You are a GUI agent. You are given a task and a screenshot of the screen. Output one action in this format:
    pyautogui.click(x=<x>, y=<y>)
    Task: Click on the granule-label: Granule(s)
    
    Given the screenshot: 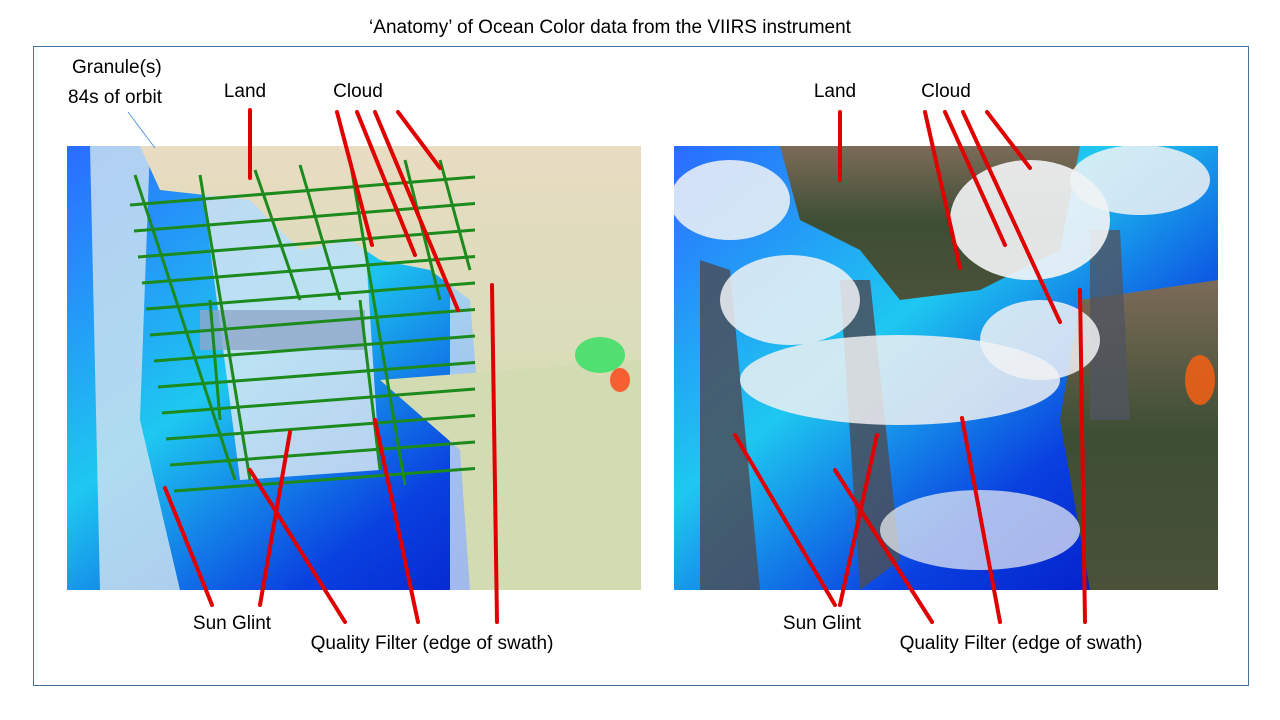 What is the action you would take?
    pyautogui.click(x=117, y=67)
    